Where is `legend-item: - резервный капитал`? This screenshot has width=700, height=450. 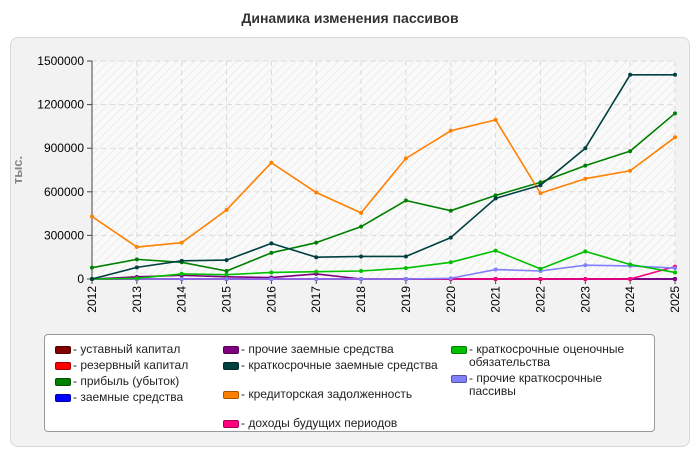 legend-item: - резервный капитал is located at coordinates (135, 365).